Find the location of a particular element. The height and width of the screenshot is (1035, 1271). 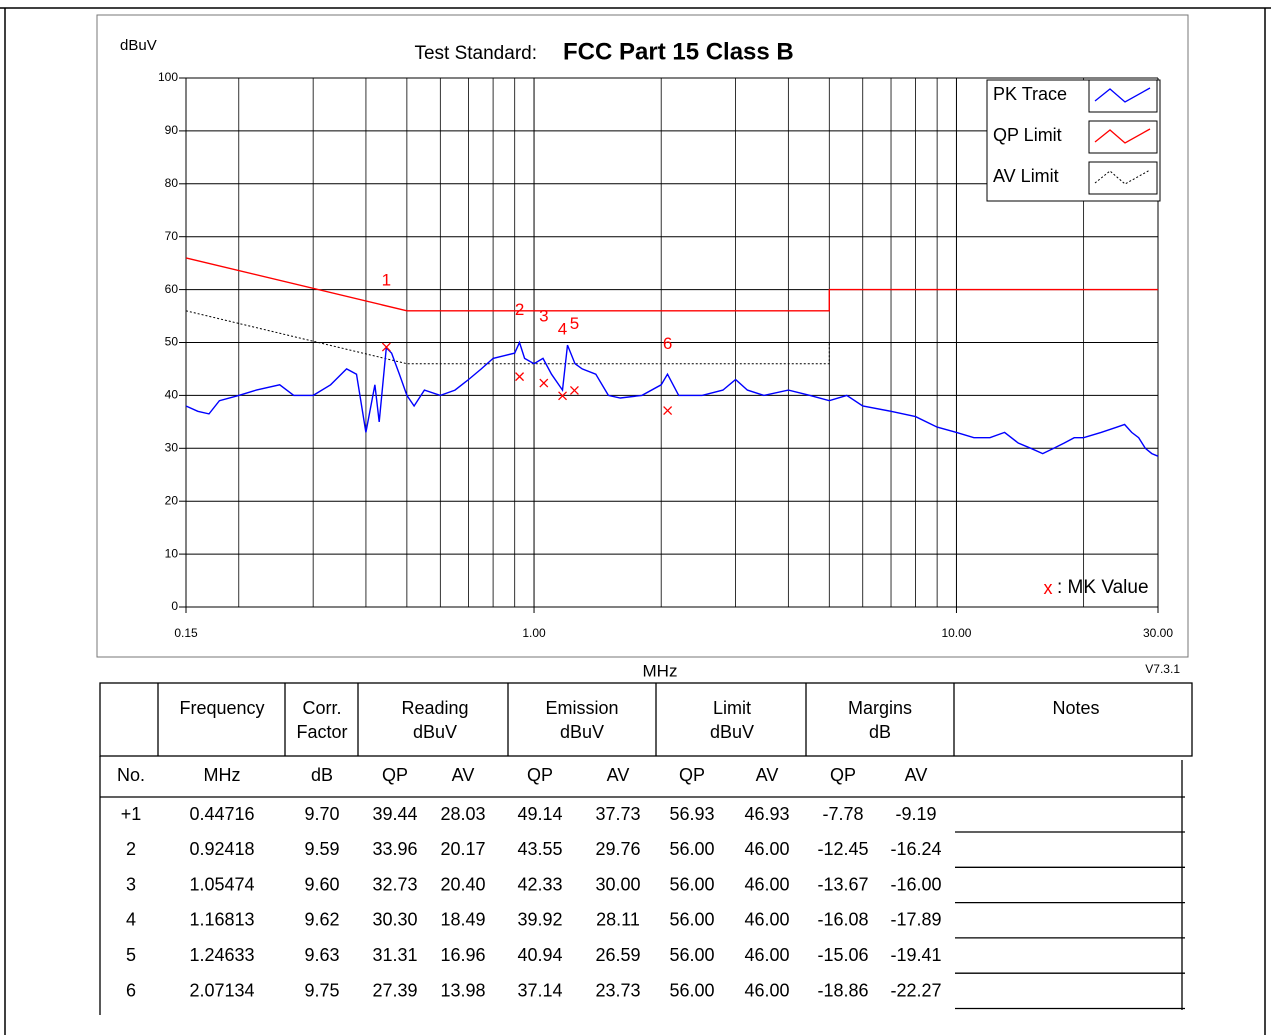

header-cell: Emission is located at coordinates (581, 708).